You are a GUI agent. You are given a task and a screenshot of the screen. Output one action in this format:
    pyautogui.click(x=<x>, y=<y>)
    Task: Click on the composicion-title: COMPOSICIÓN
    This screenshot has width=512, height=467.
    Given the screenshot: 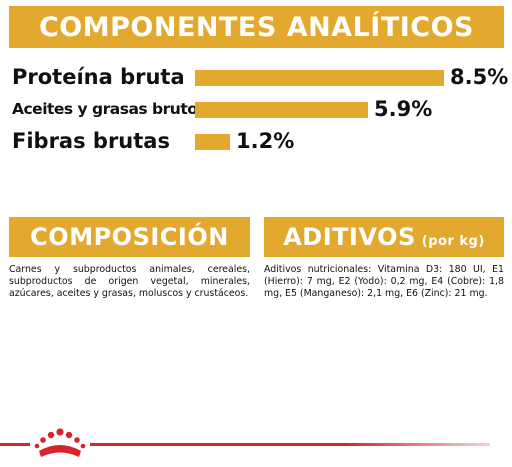 What is the action you would take?
    pyautogui.click(x=129, y=237)
    